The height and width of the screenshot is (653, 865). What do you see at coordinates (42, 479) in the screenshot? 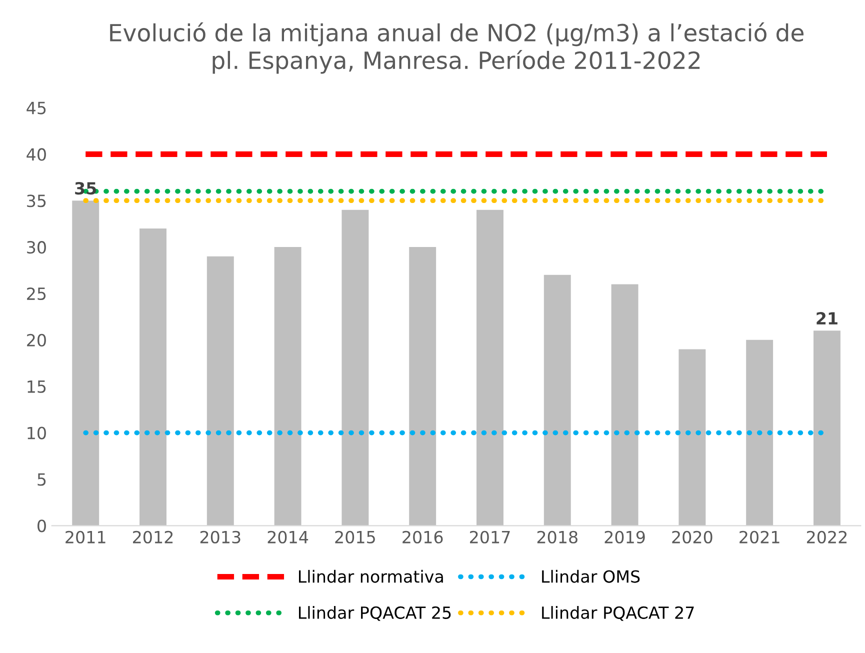
I see `y-tick-label: 5` at bounding box center [42, 479].